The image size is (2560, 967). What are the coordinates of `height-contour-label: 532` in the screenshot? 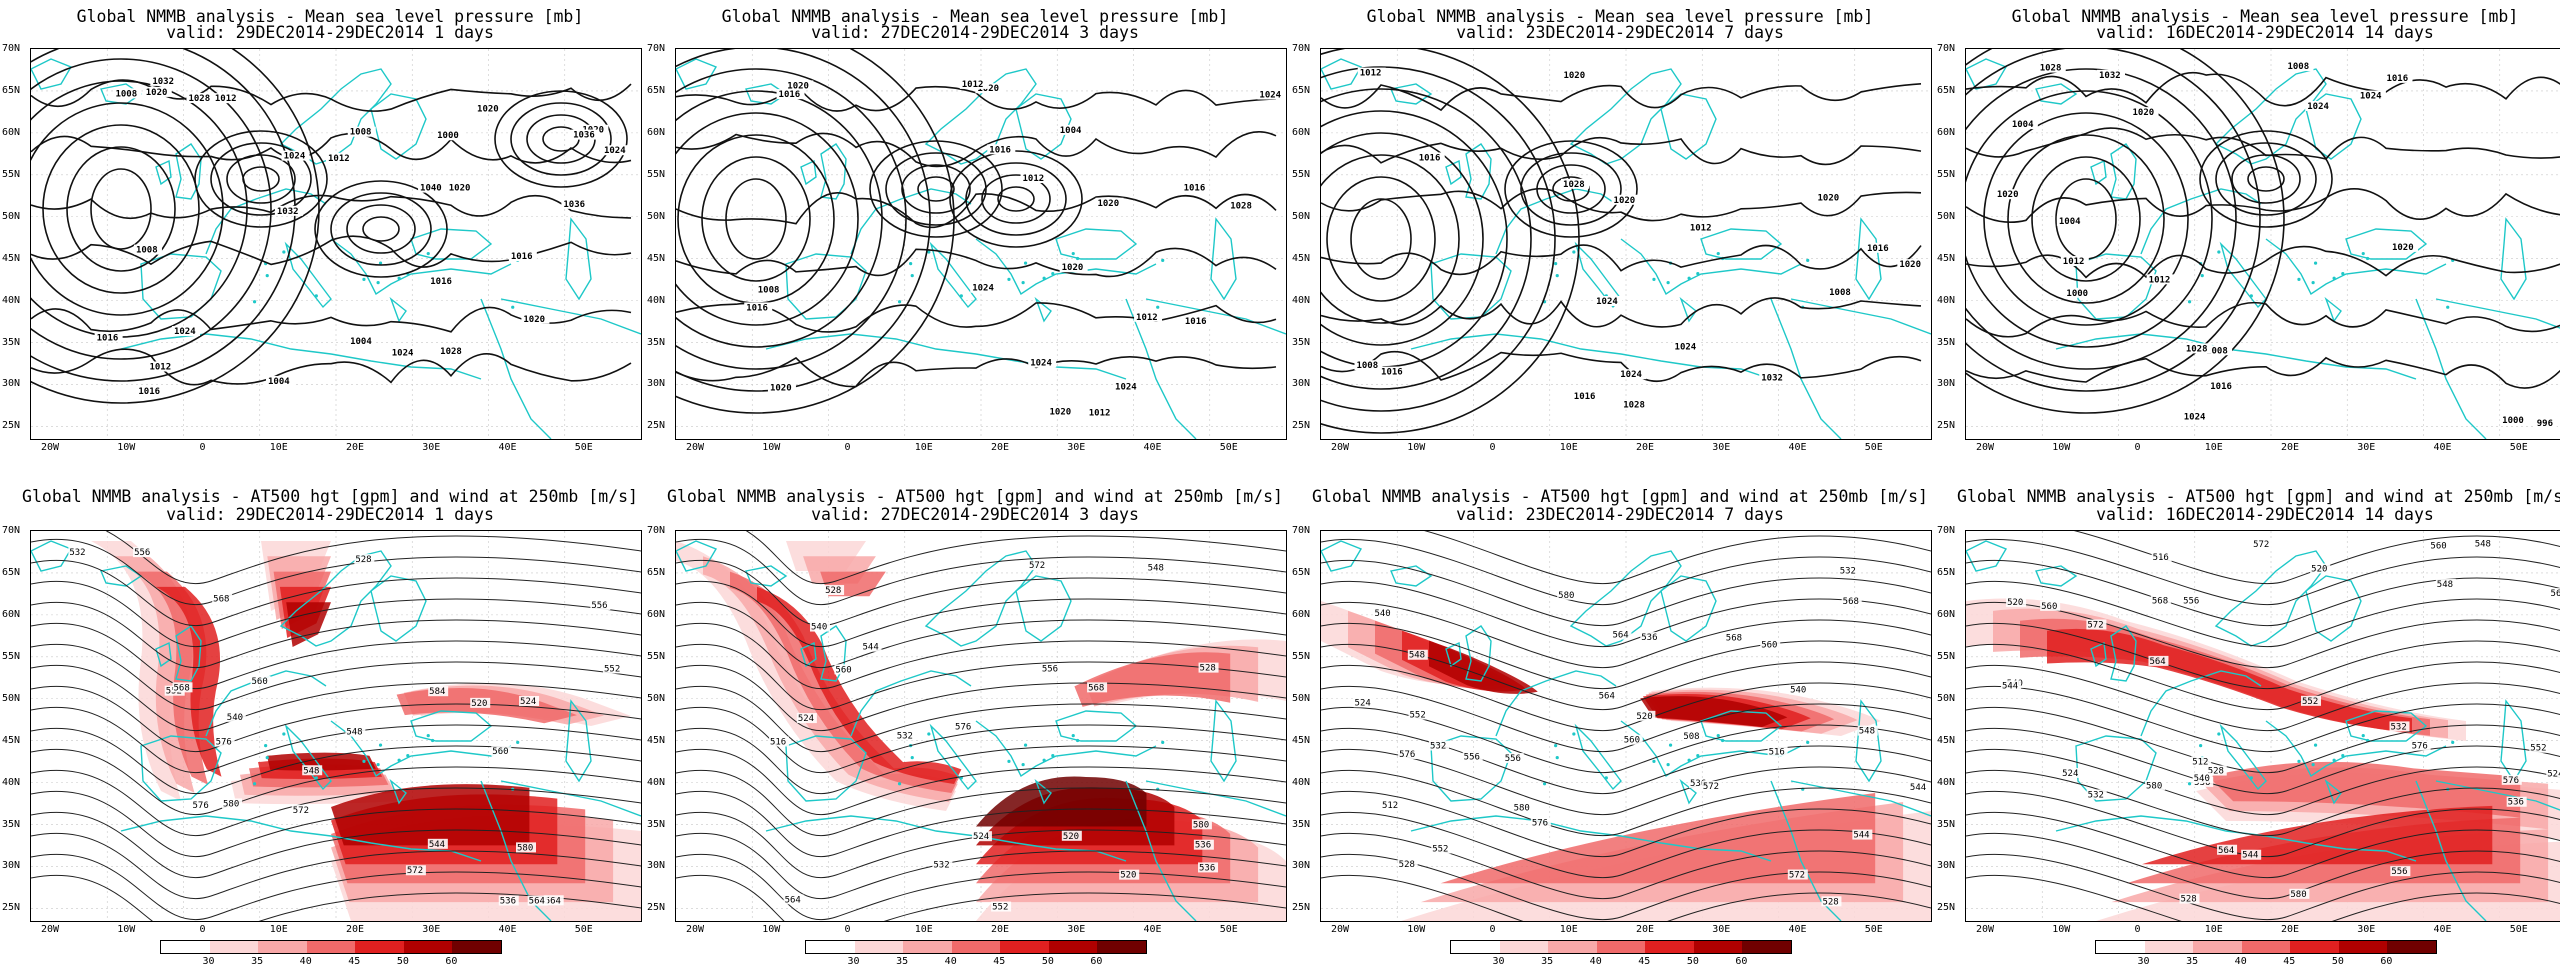 It's located at (2096, 795).